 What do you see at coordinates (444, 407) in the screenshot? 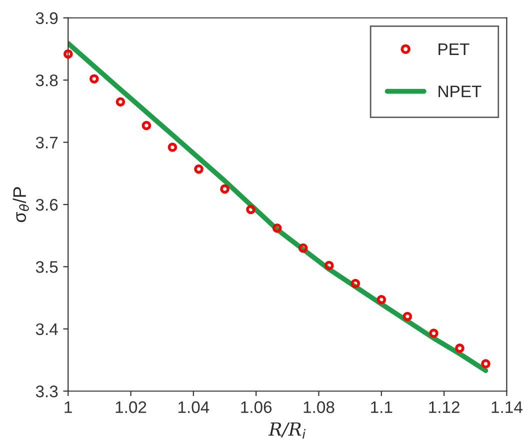
I see `x-tick-label: 1.12` at bounding box center [444, 407].